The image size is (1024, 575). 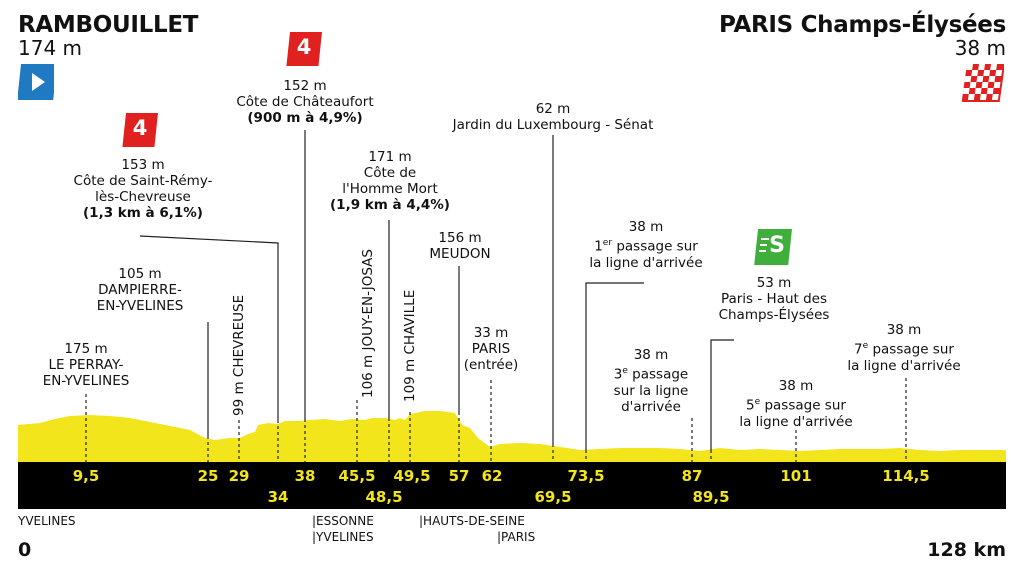 I want to click on intermediate-sprint-icon: S, so click(x=773, y=247).